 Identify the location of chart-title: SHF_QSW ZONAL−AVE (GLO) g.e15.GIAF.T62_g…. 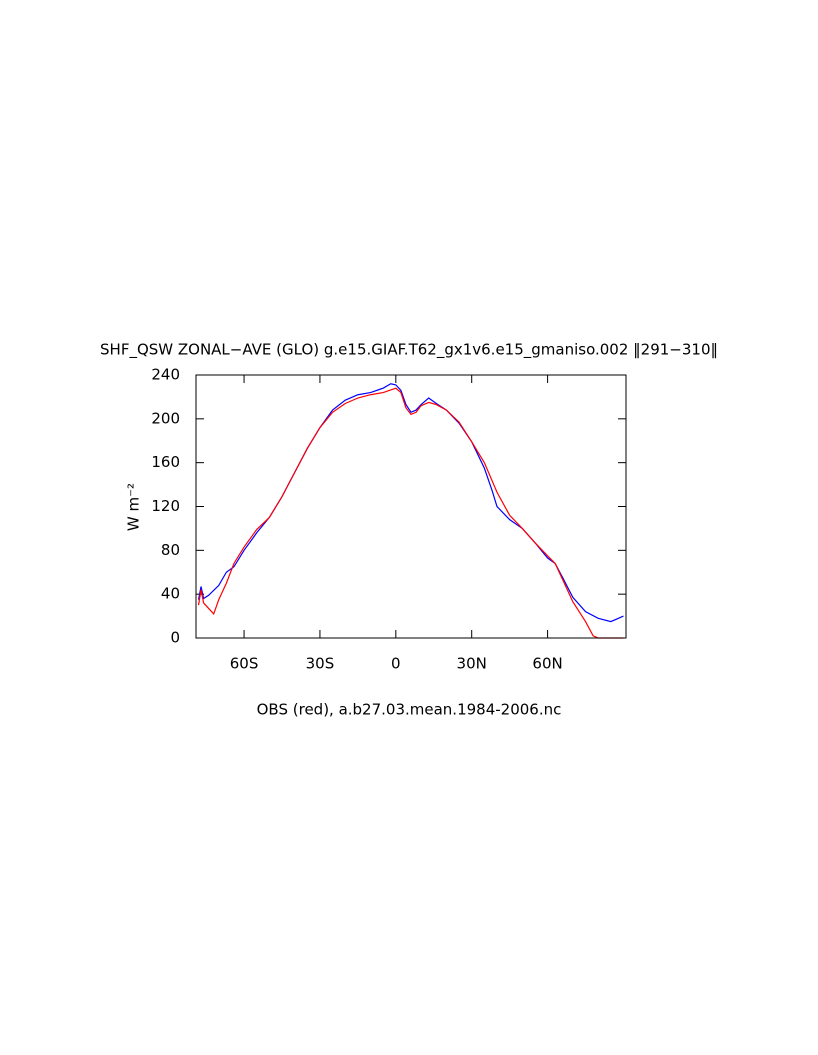
(409, 350).